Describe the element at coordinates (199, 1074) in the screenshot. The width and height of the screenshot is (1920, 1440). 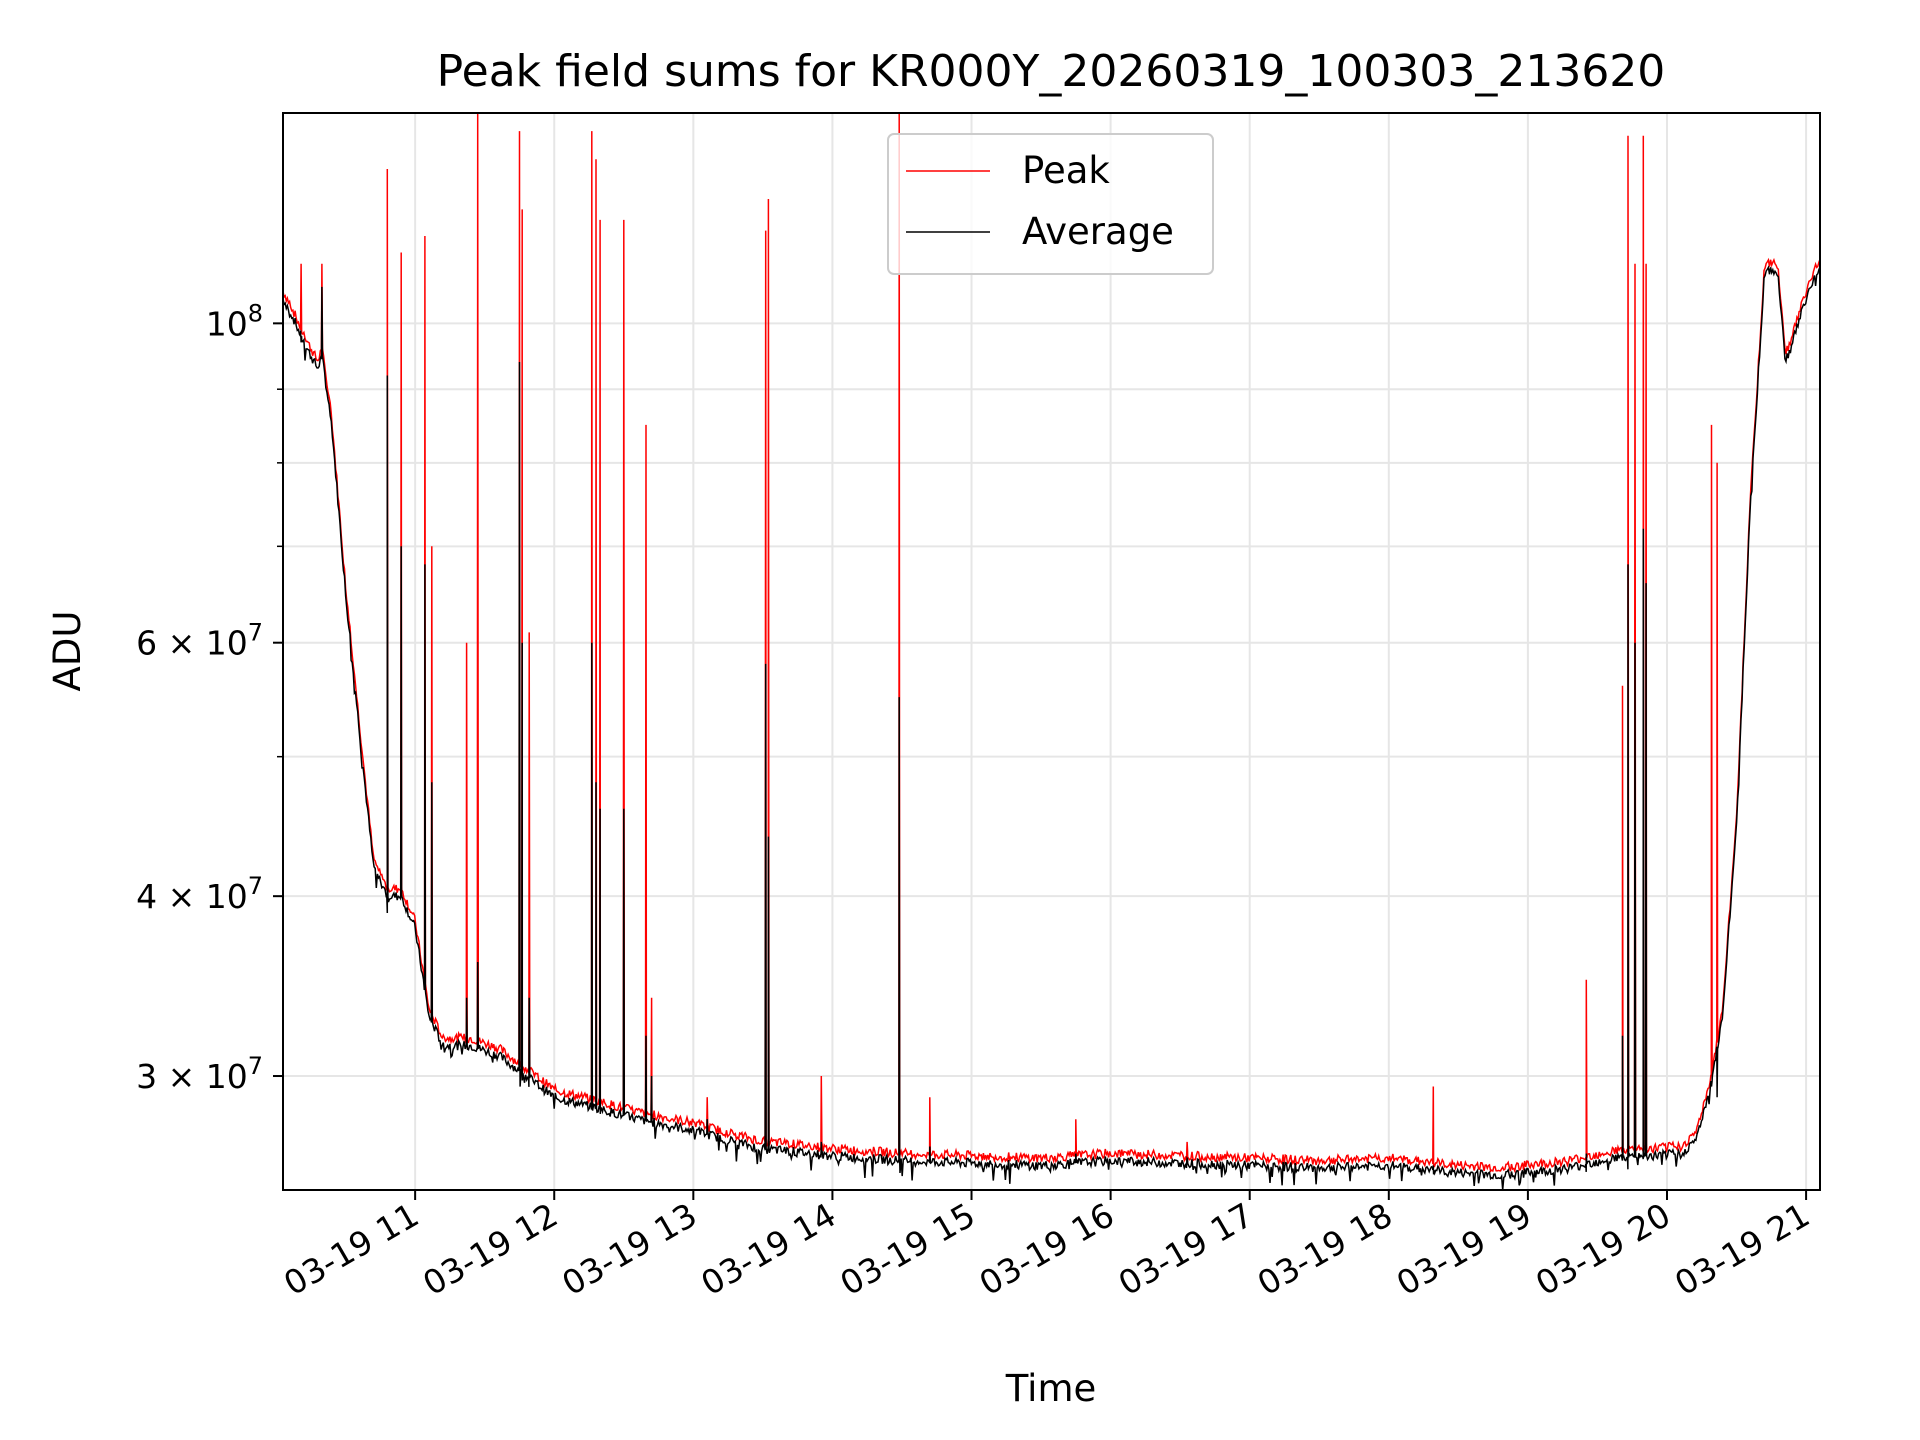
I see `y-tick-label: 3 × 107` at that location.